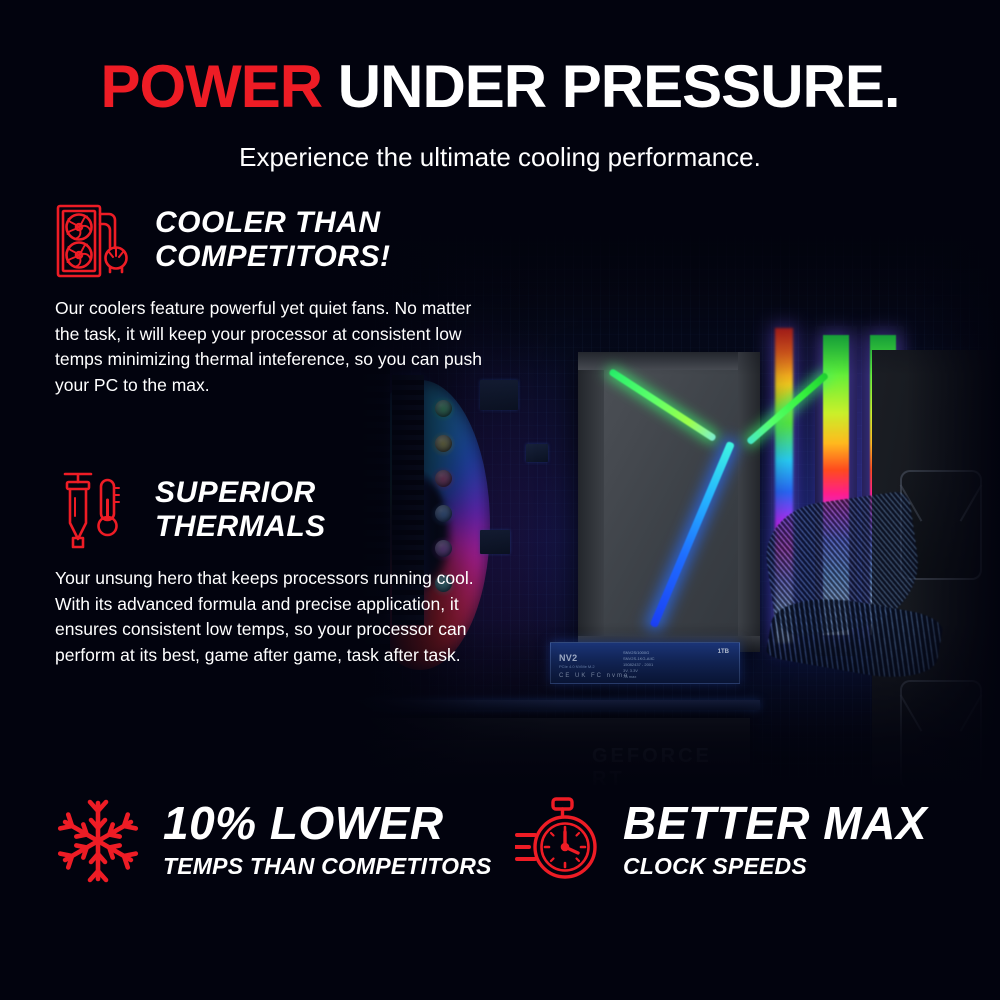  Describe the element at coordinates (98, 841) in the screenshot. I see `snowflake-icon` at that location.